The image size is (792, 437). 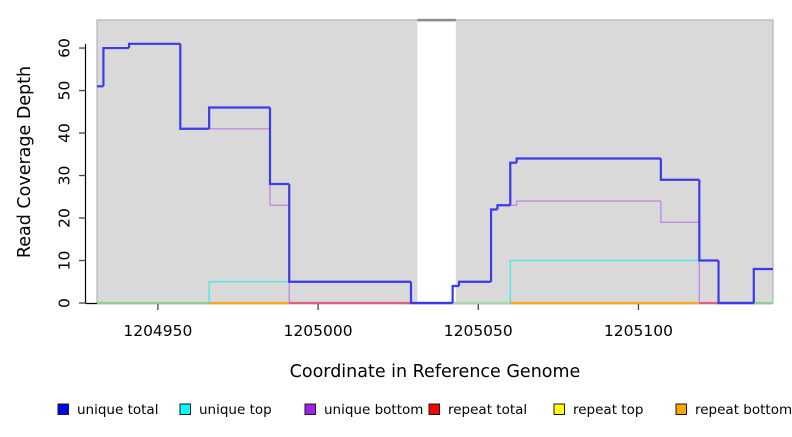 What do you see at coordinates (478, 331) in the screenshot?
I see `x-tick-label: 1205050` at bounding box center [478, 331].